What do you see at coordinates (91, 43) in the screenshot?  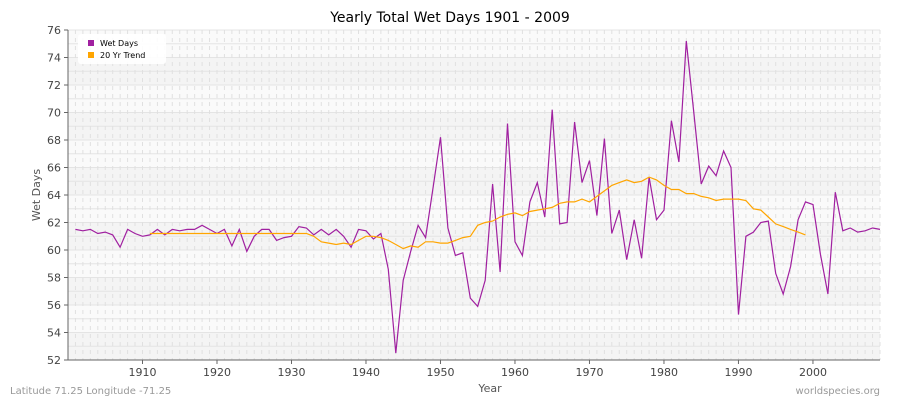 I see `legend-swatch-wet-days` at bounding box center [91, 43].